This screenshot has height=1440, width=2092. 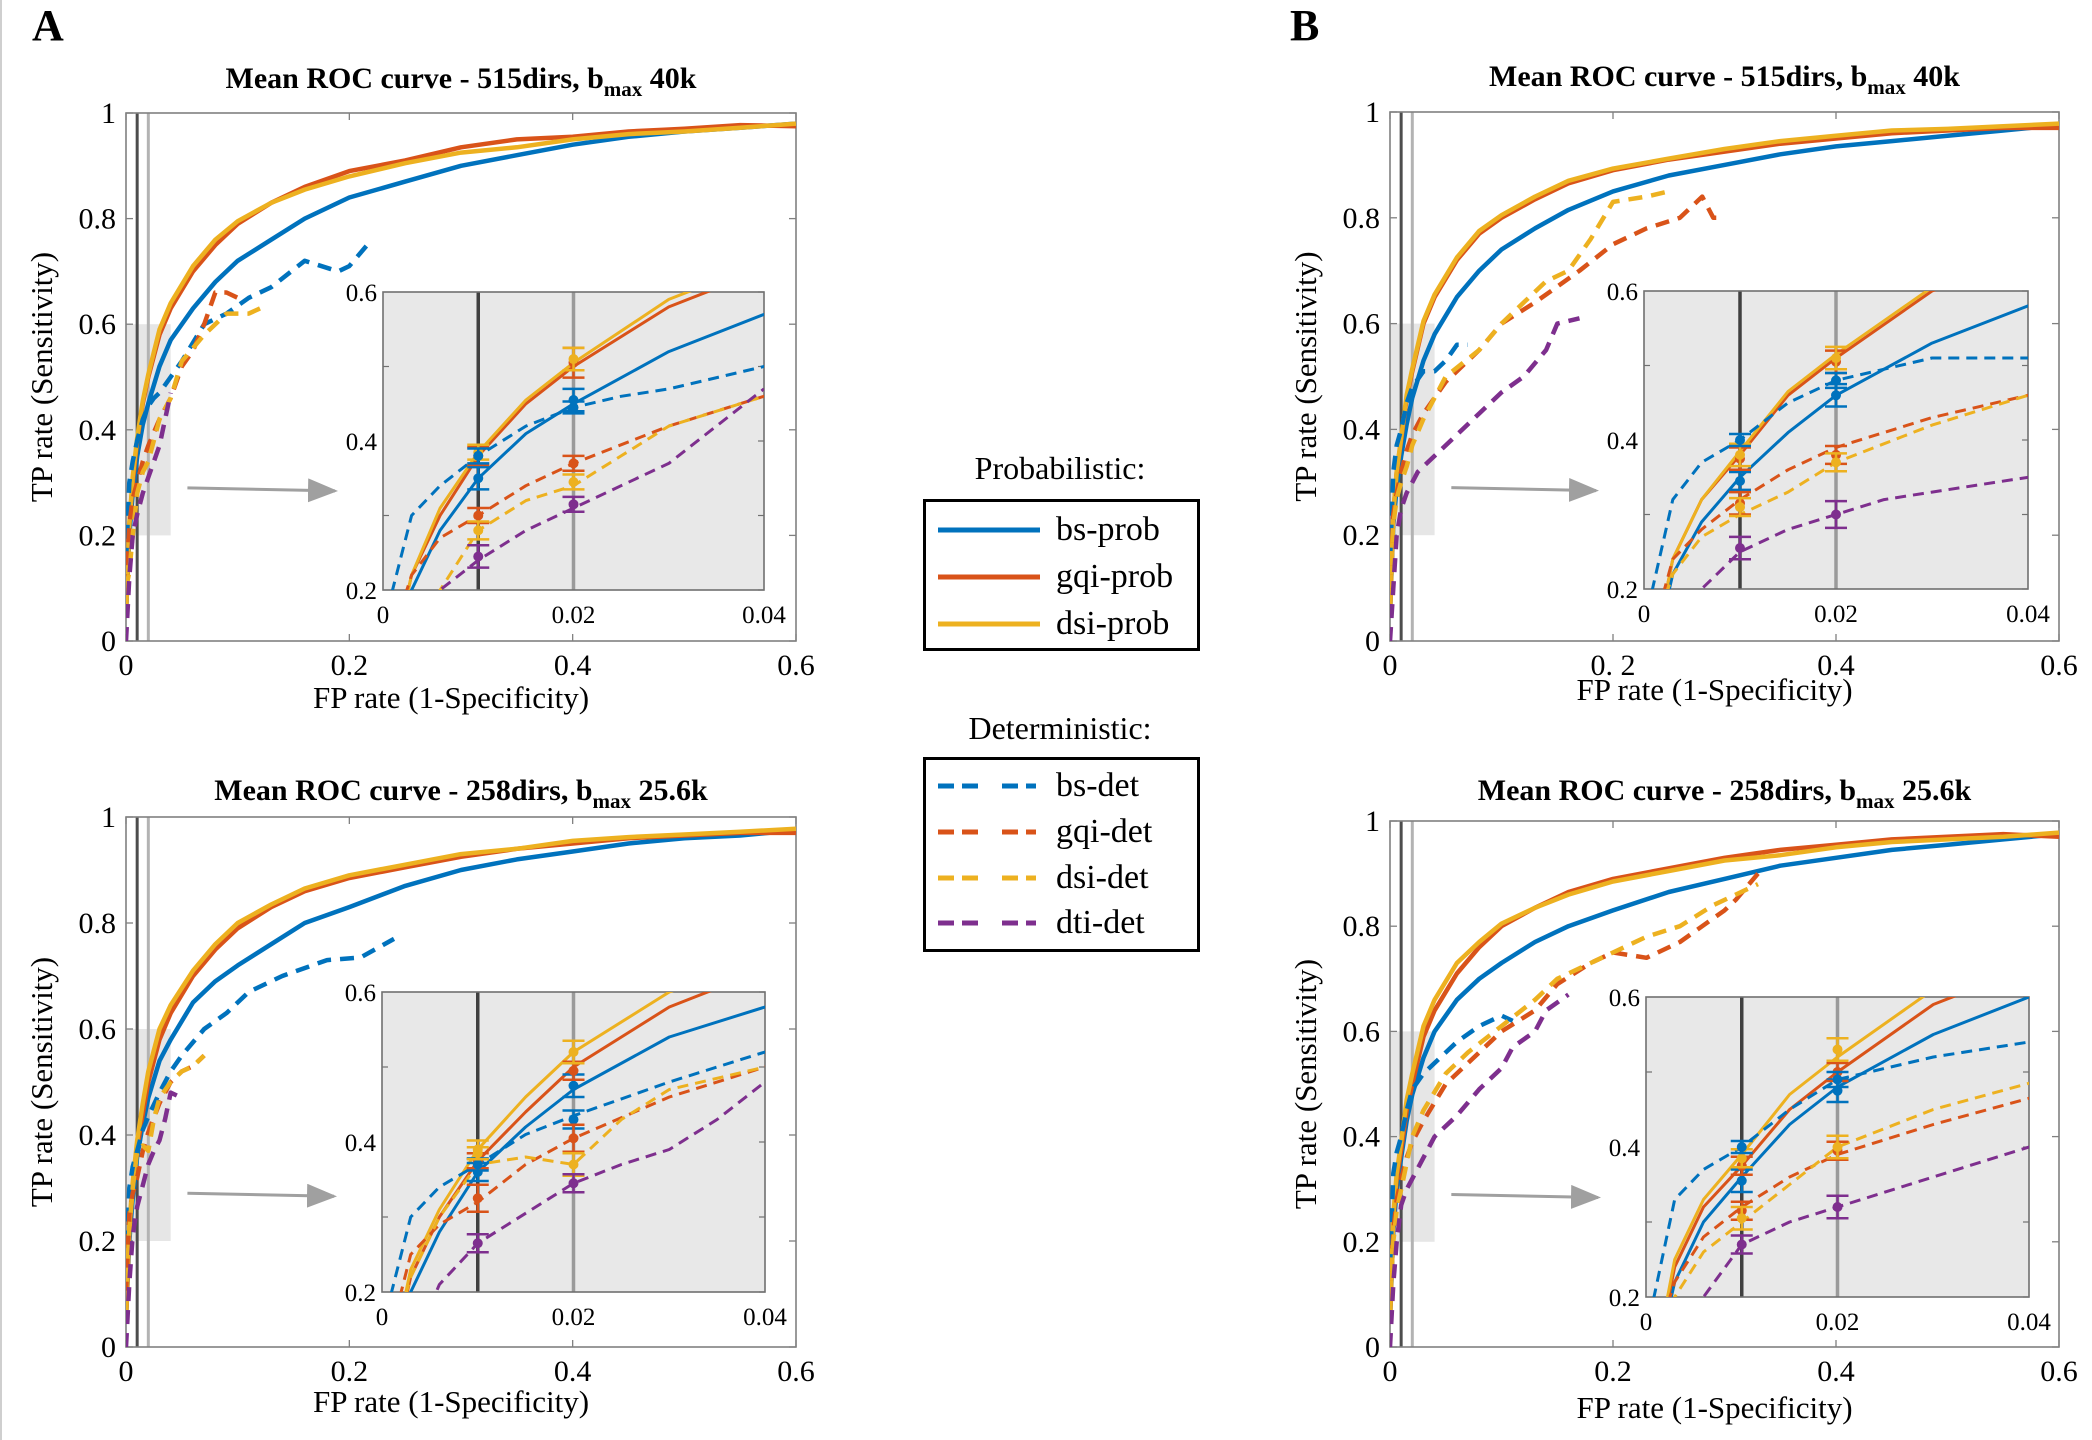 I want to click on legend-label: gqi-prob, so click(x=1115, y=576).